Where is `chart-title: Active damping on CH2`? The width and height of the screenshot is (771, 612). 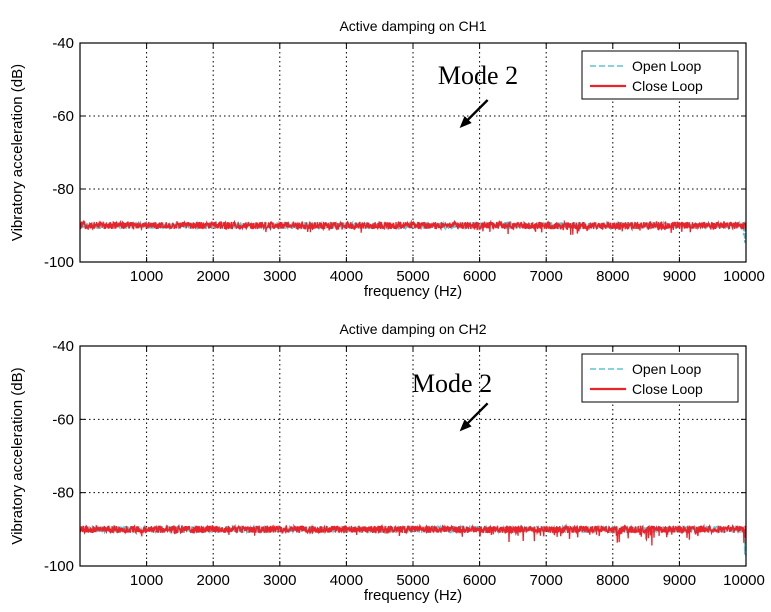 chart-title: Active damping on CH2 is located at coordinates (412, 329).